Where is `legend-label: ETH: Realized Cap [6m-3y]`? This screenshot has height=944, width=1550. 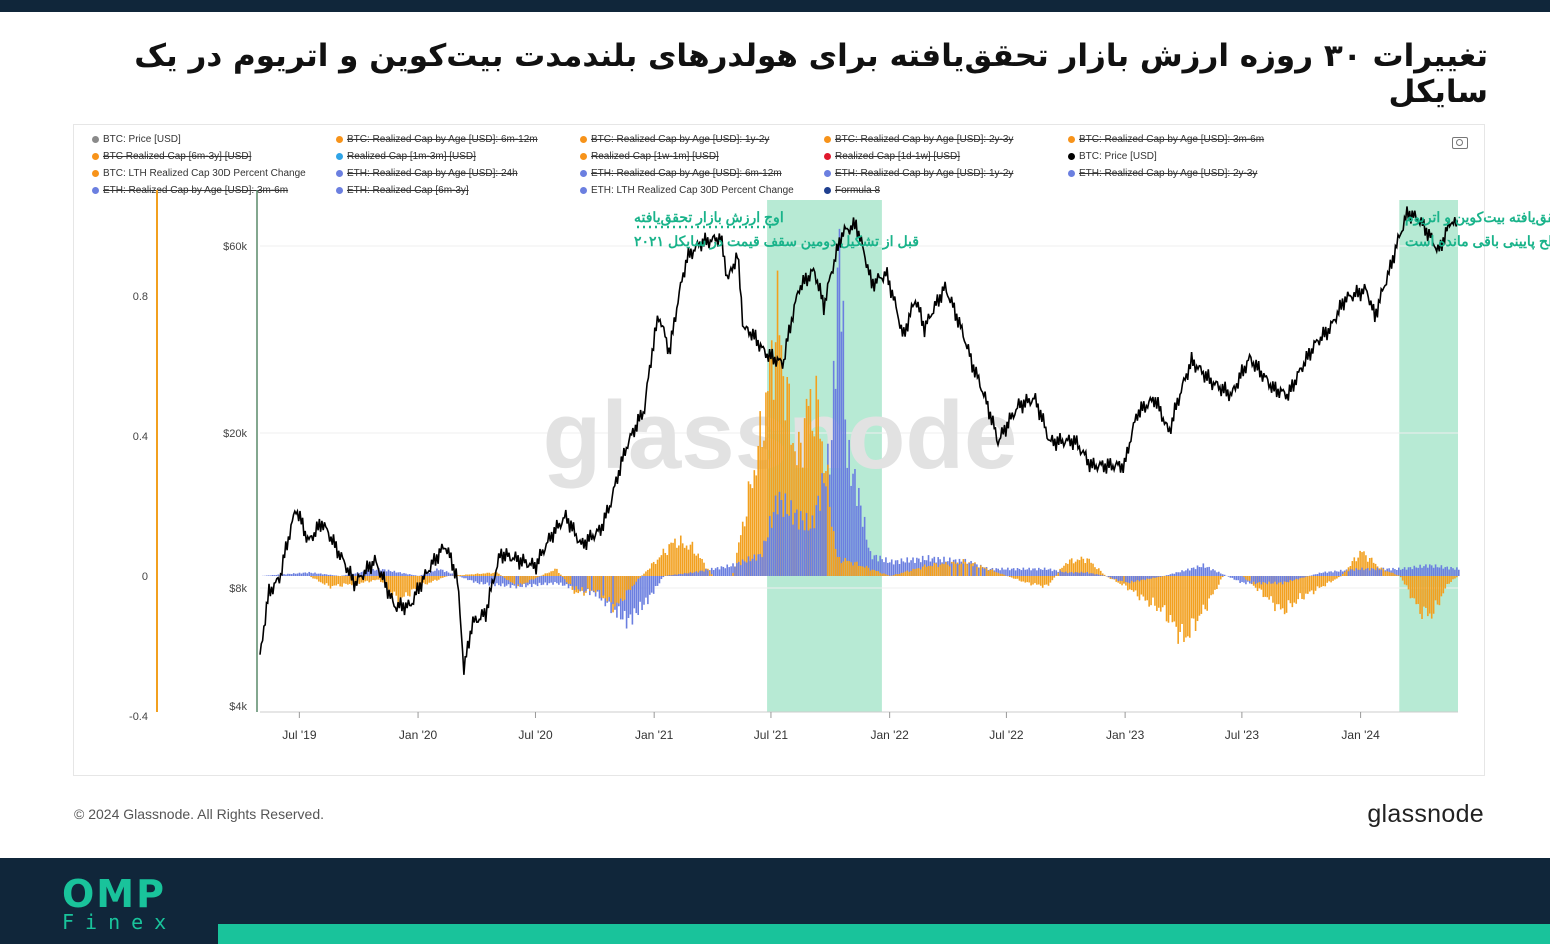 legend-label: ETH: Realized Cap [6m-3y] is located at coordinates (408, 190).